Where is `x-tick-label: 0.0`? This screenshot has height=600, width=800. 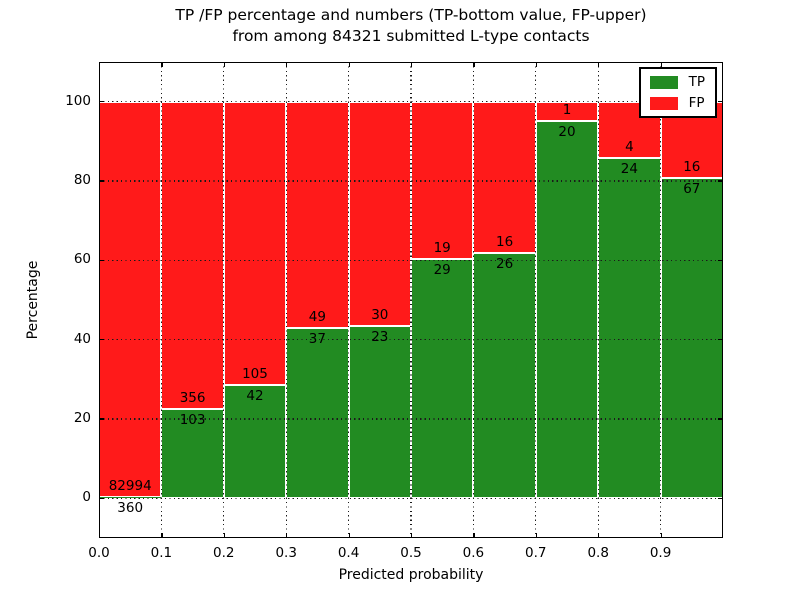
x-tick-label: 0.0 is located at coordinates (99, 553).